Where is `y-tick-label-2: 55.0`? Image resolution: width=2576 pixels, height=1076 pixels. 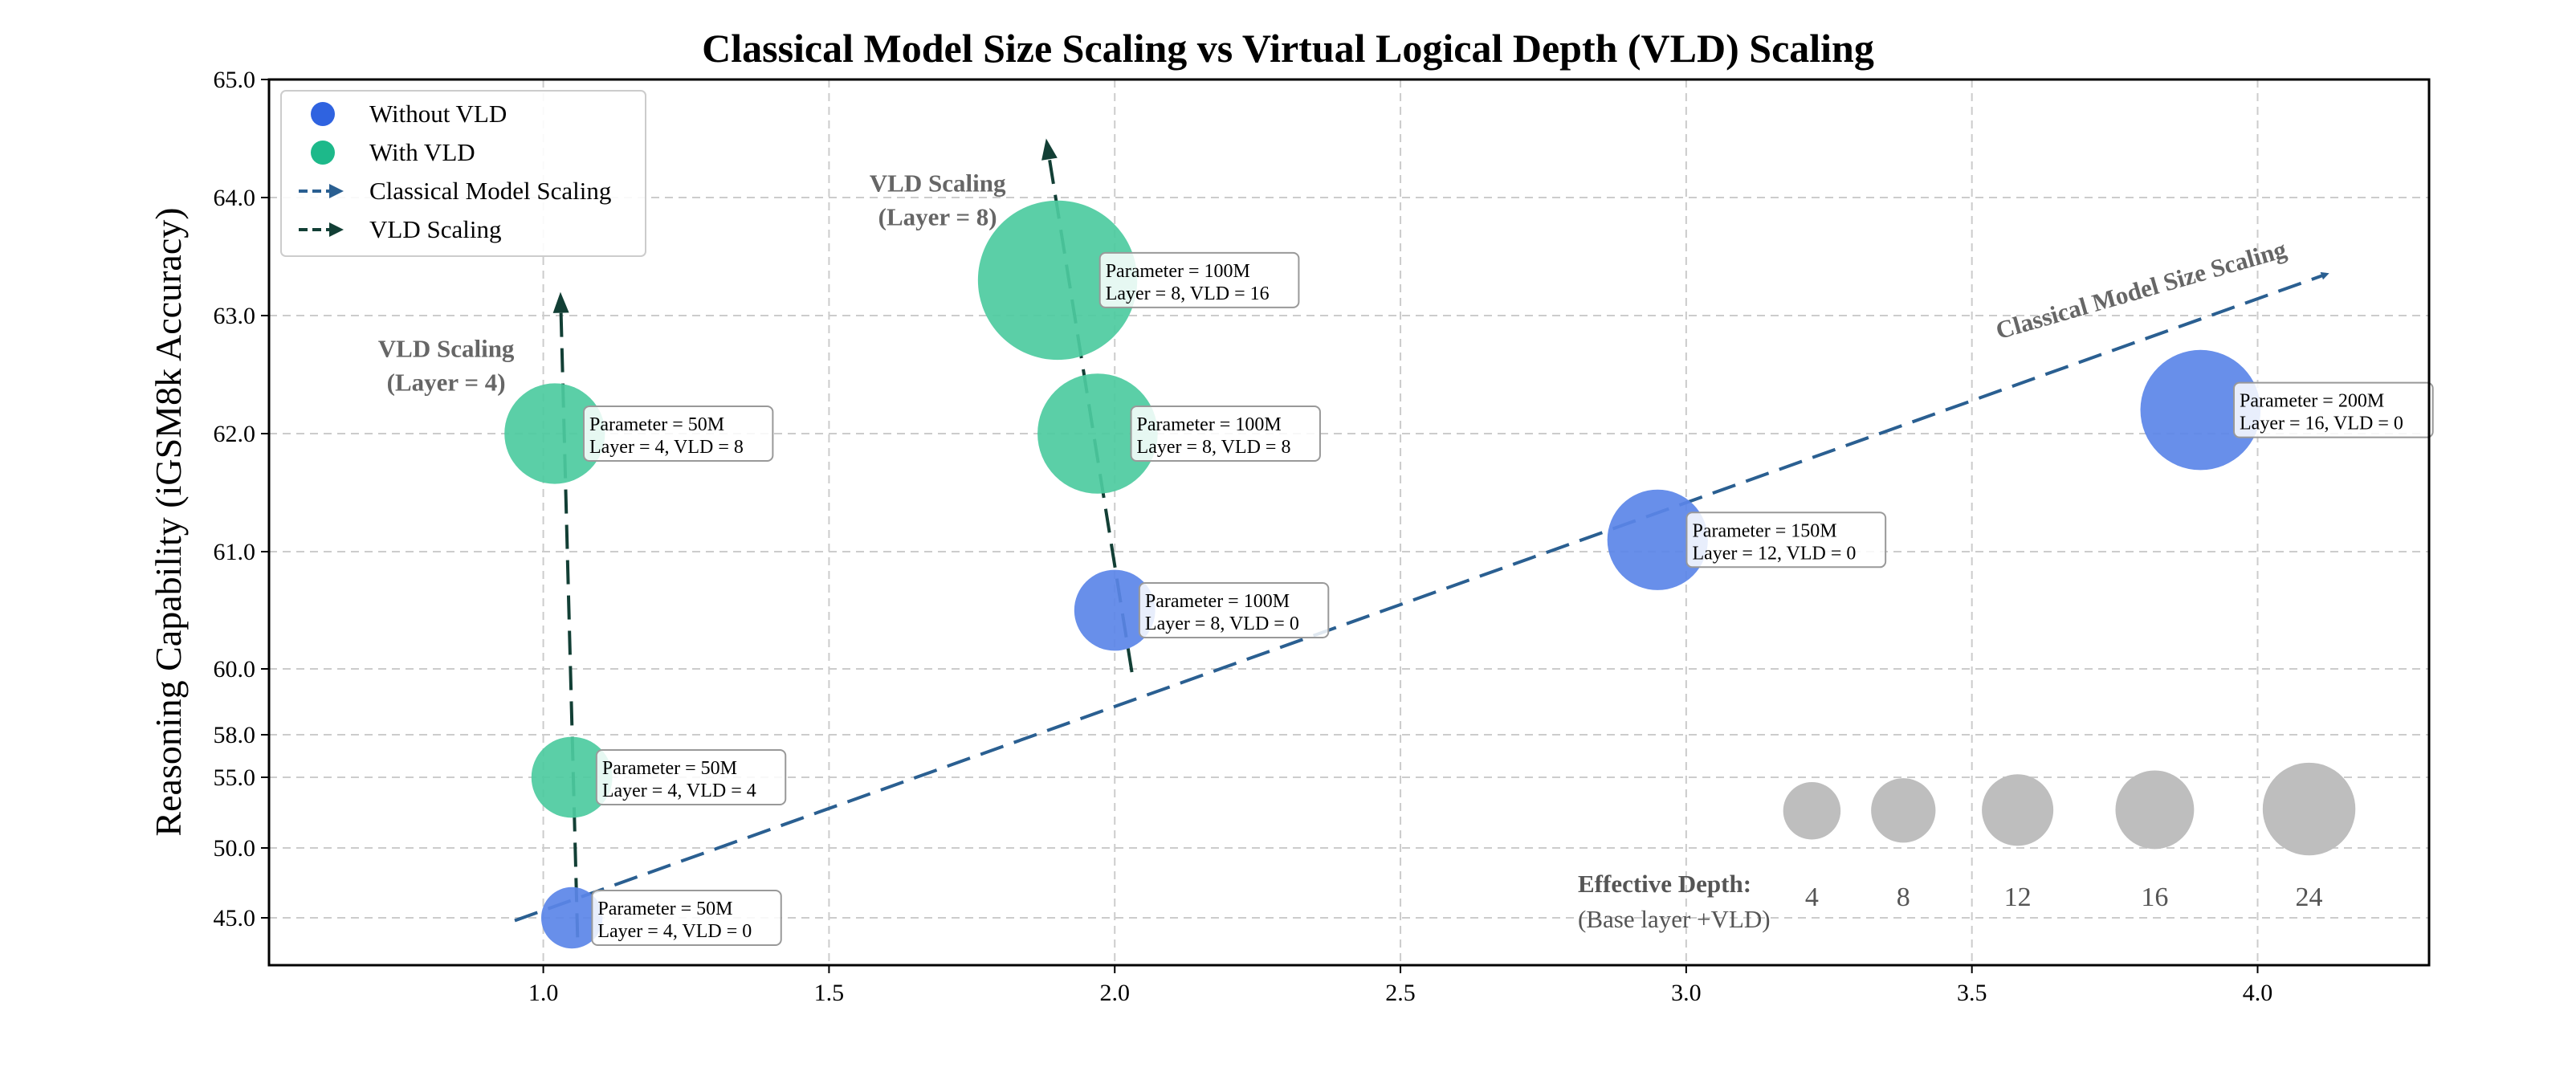 y-tick-label-2: 55.0 is located at coordinates (235, 777).